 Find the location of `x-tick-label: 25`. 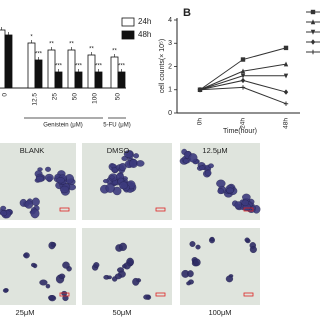

x-tick-label: 25 is located at coordinates (55, 97).